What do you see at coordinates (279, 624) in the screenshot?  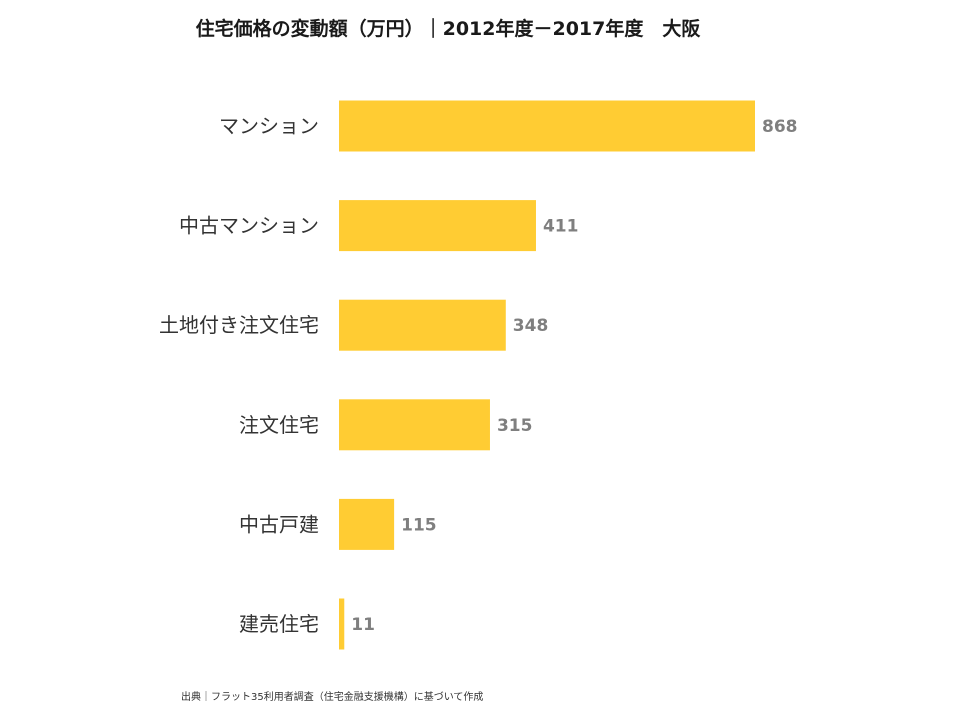 I see `category-label-6: 建売住宅` at bounding box center [279, 624].